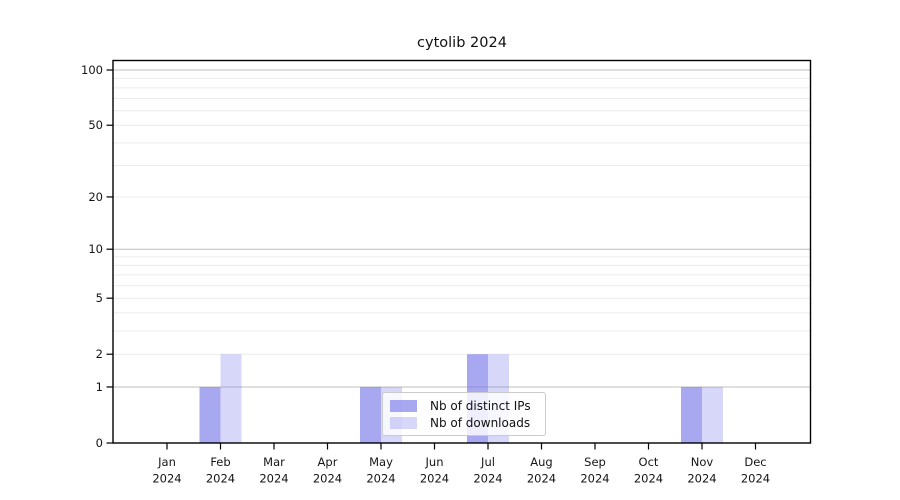 This screenshot has width=900, height=500. I want to click on x-tick-label-month: Jan, so click(166, 462).